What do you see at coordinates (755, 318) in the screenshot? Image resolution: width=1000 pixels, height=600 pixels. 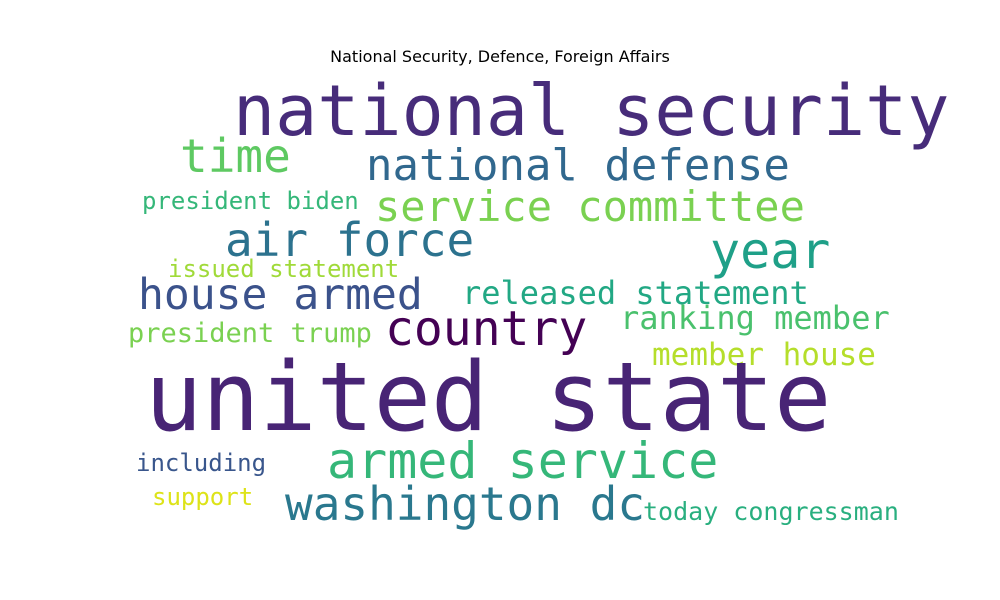 I see `word-ranking-member: ranking member` at bounding box center [755, 318].